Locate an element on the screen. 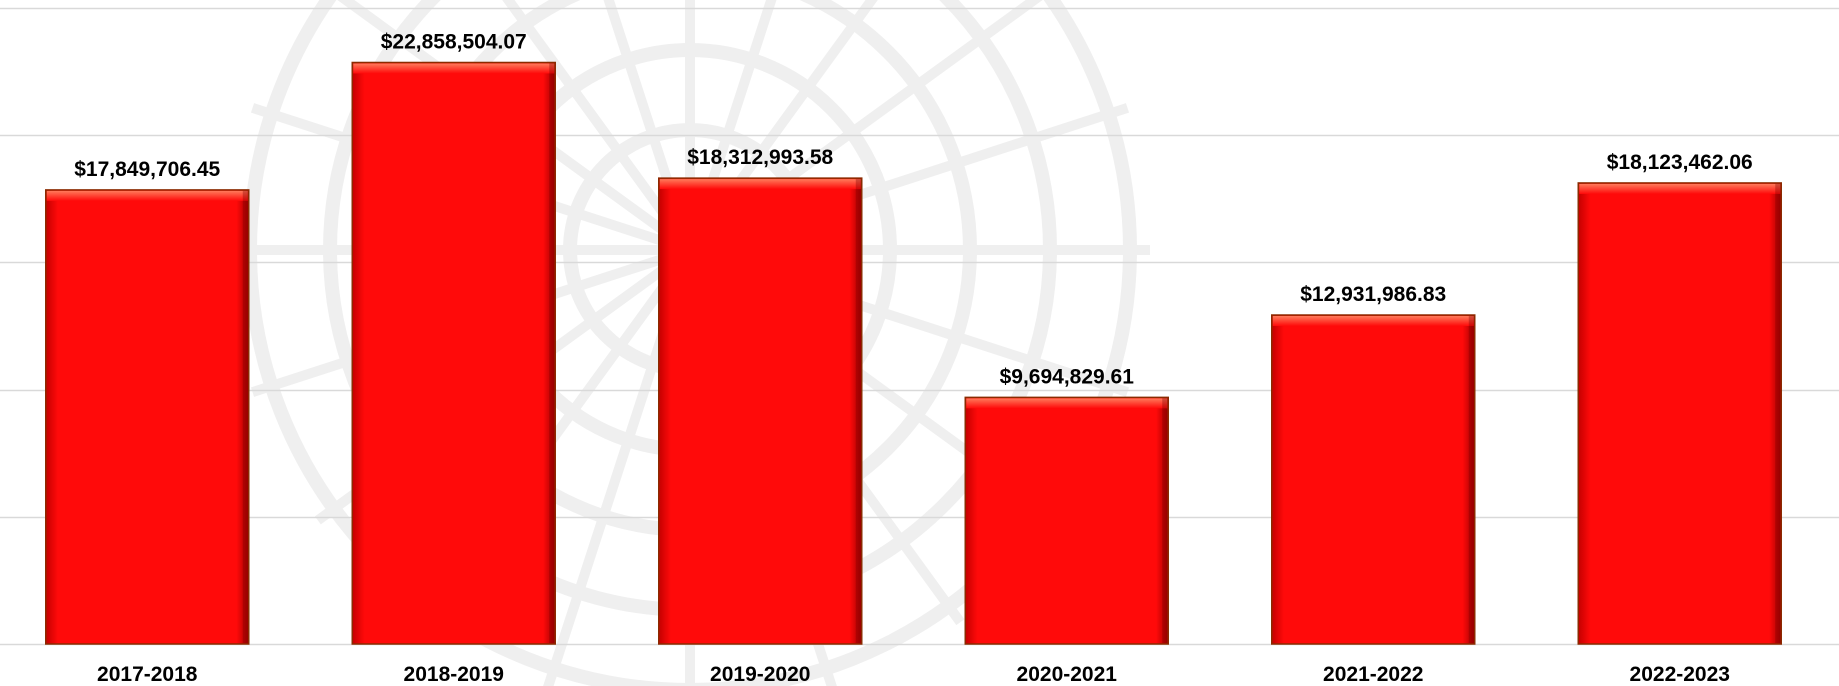  data-label-2022-2023: $18,123,462.06 is located at coordinates (1680, 162).